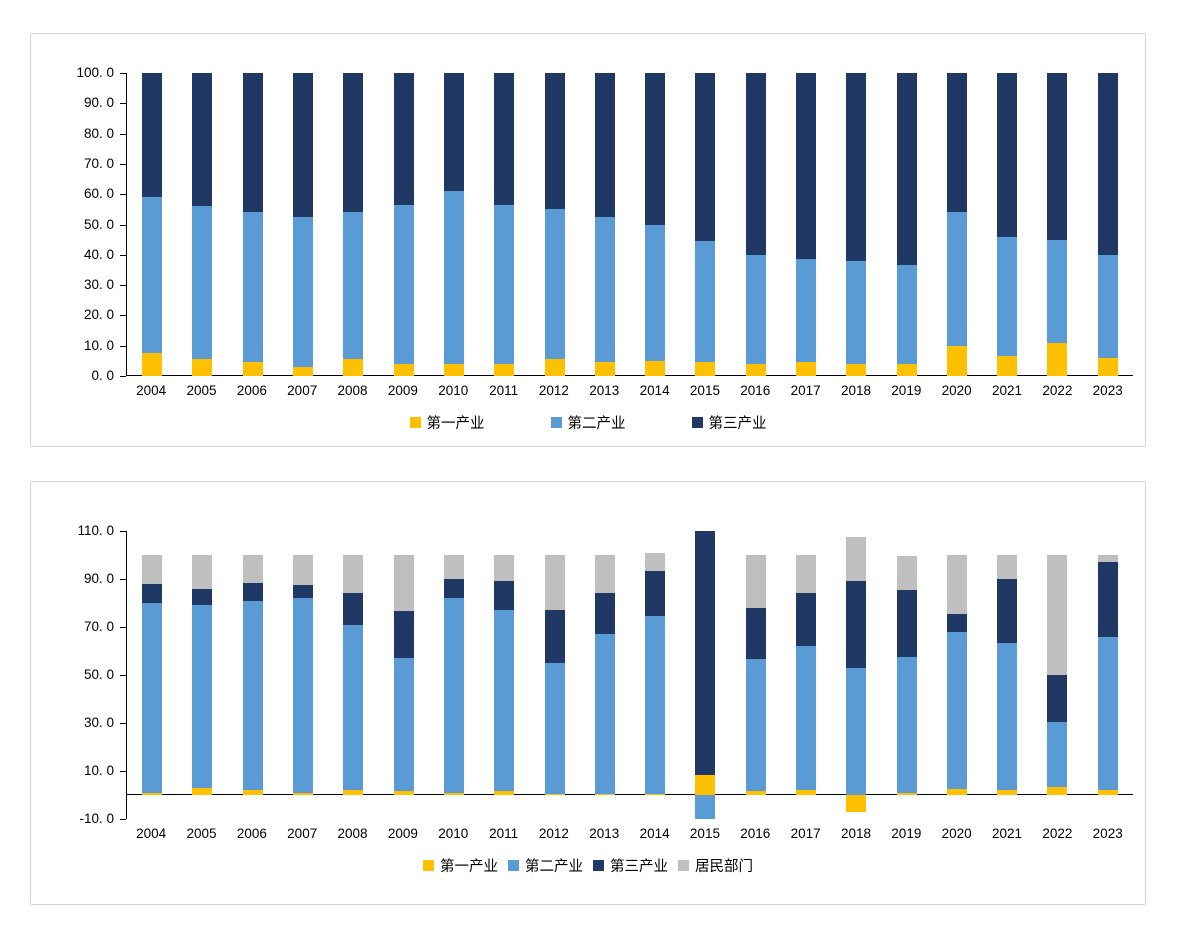 Image resolution: width=1177 pixels, height=932 pixels. I want to click on x-axis-label: 2019, so click(906, 390).